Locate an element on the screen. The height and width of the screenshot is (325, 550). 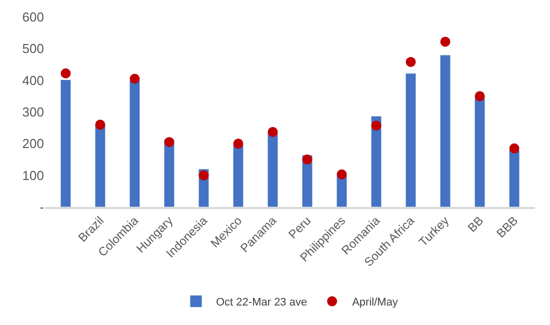
y-tick-label: 500 is located at coordinates (33, 48).